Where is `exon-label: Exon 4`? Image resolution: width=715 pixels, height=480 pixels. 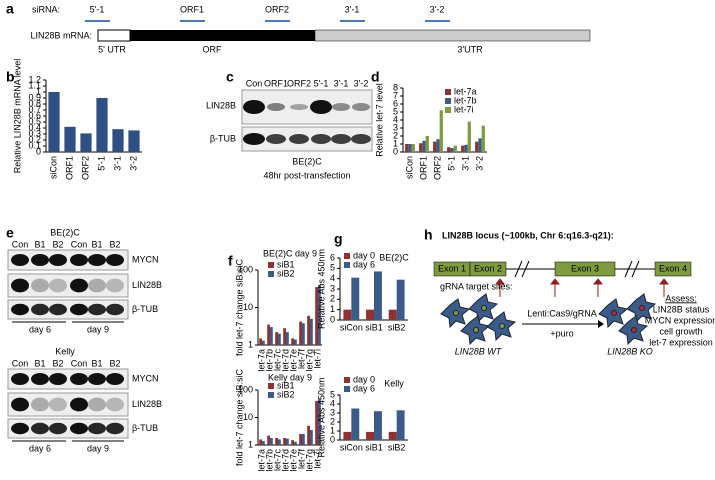 exon-label: Exon 4 is located at coordinates (673, 268).